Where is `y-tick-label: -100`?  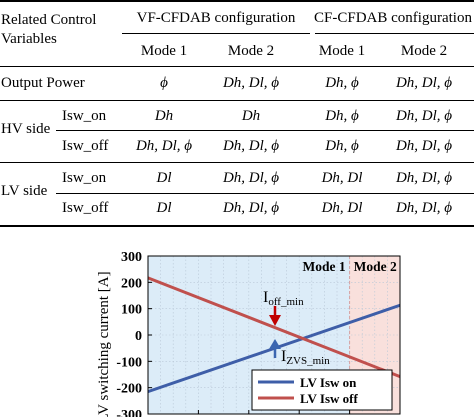 y-tick-label: -100 is located at coordinates (129, 362).